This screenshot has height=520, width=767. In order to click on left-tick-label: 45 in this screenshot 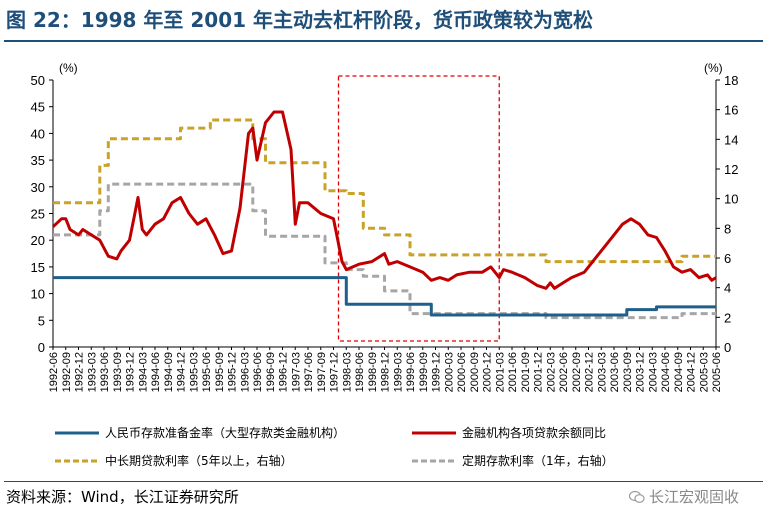, I will do `click(38, 107)`.